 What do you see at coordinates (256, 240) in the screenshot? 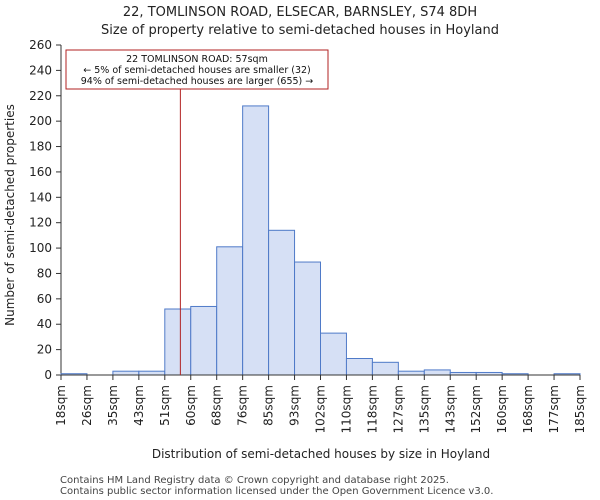
I see `bar-76sqm` at bounding box center [256, 240].